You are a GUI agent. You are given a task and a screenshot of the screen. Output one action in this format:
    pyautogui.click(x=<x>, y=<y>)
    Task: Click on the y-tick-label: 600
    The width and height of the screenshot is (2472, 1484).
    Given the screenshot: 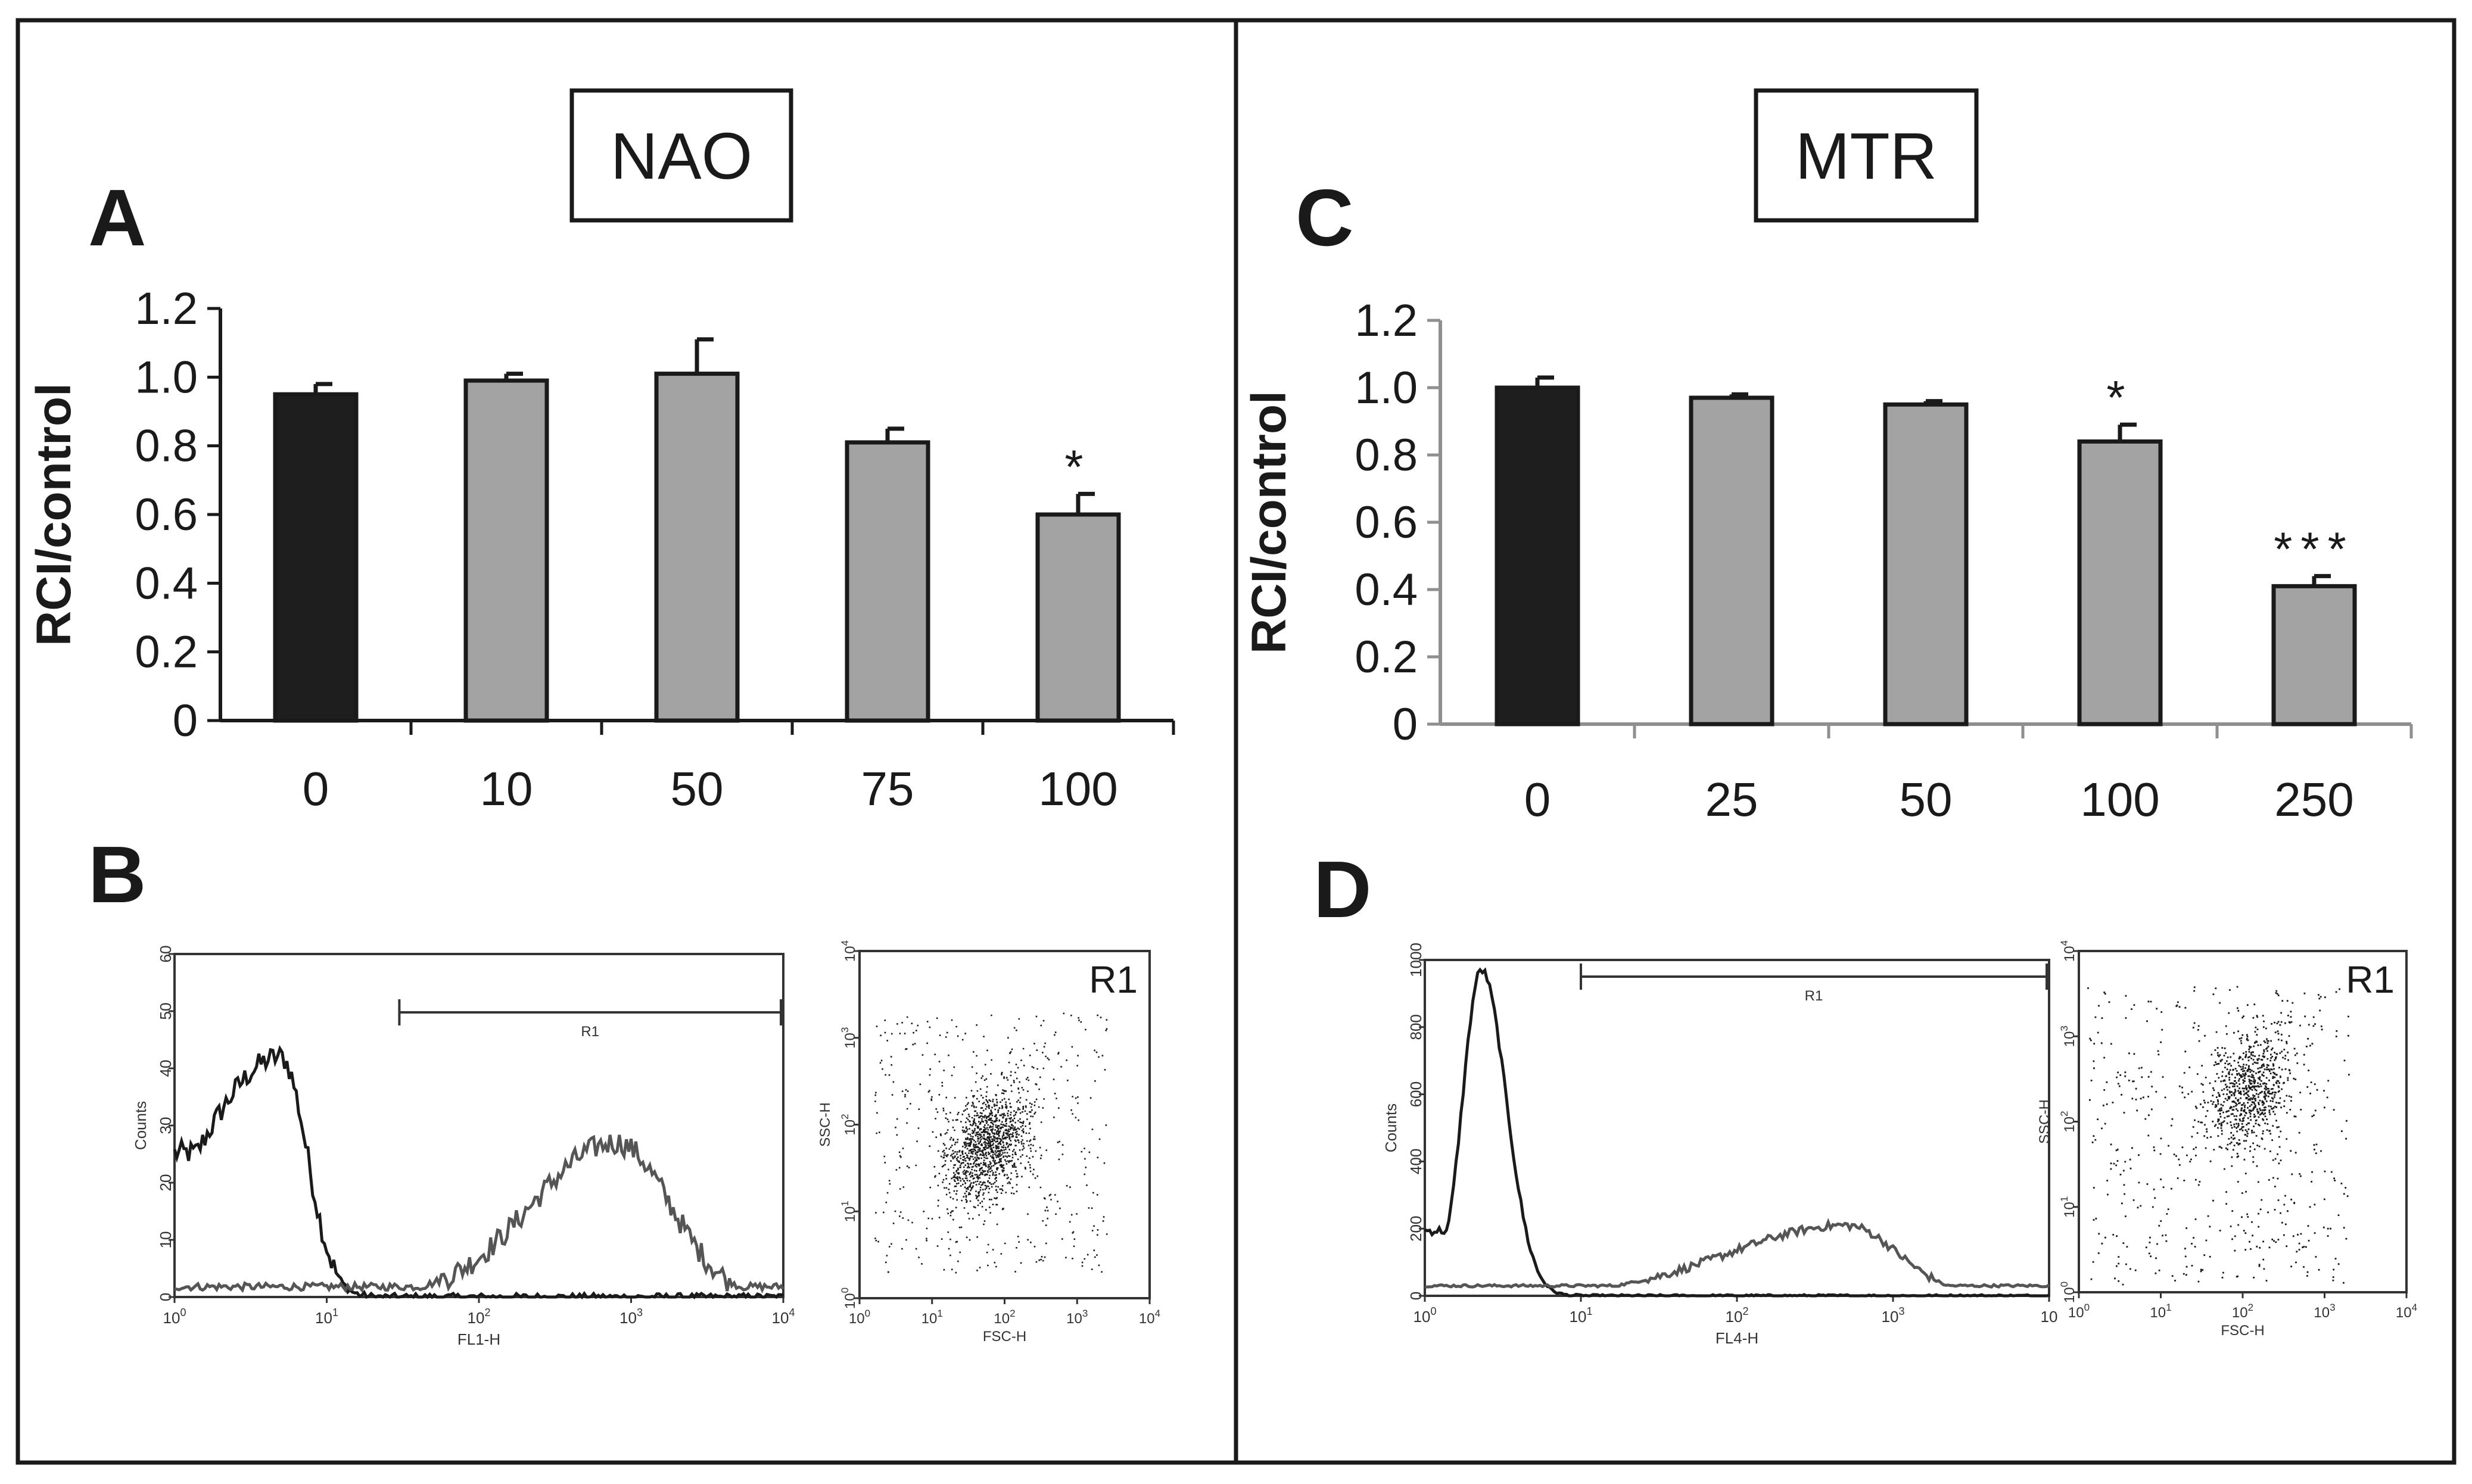 What is the action you would take?
    pyautogui.click(x=1416, y=1094)
    